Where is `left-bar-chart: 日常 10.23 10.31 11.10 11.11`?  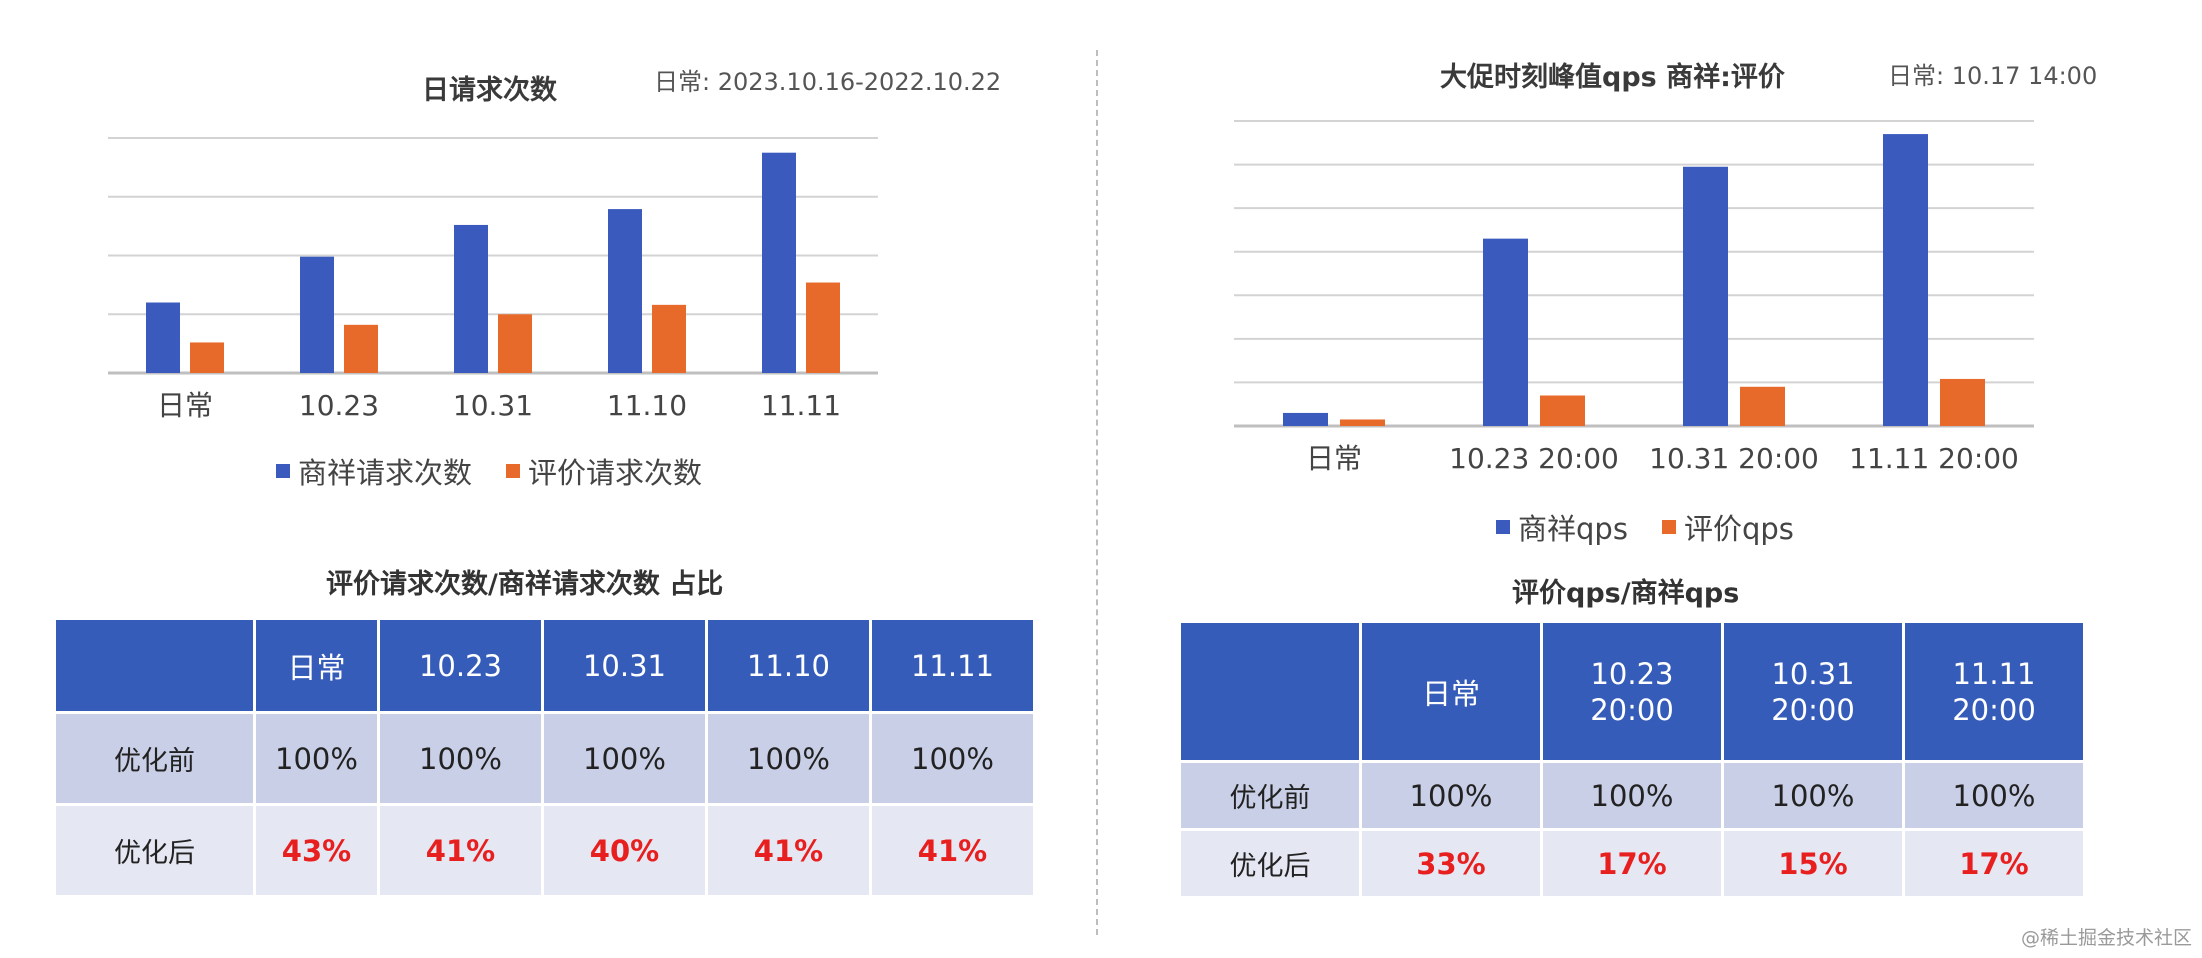
left-bar-chart: 日常 10.23 10.31 11.10 11.11 is located at coordinates (493, 279).